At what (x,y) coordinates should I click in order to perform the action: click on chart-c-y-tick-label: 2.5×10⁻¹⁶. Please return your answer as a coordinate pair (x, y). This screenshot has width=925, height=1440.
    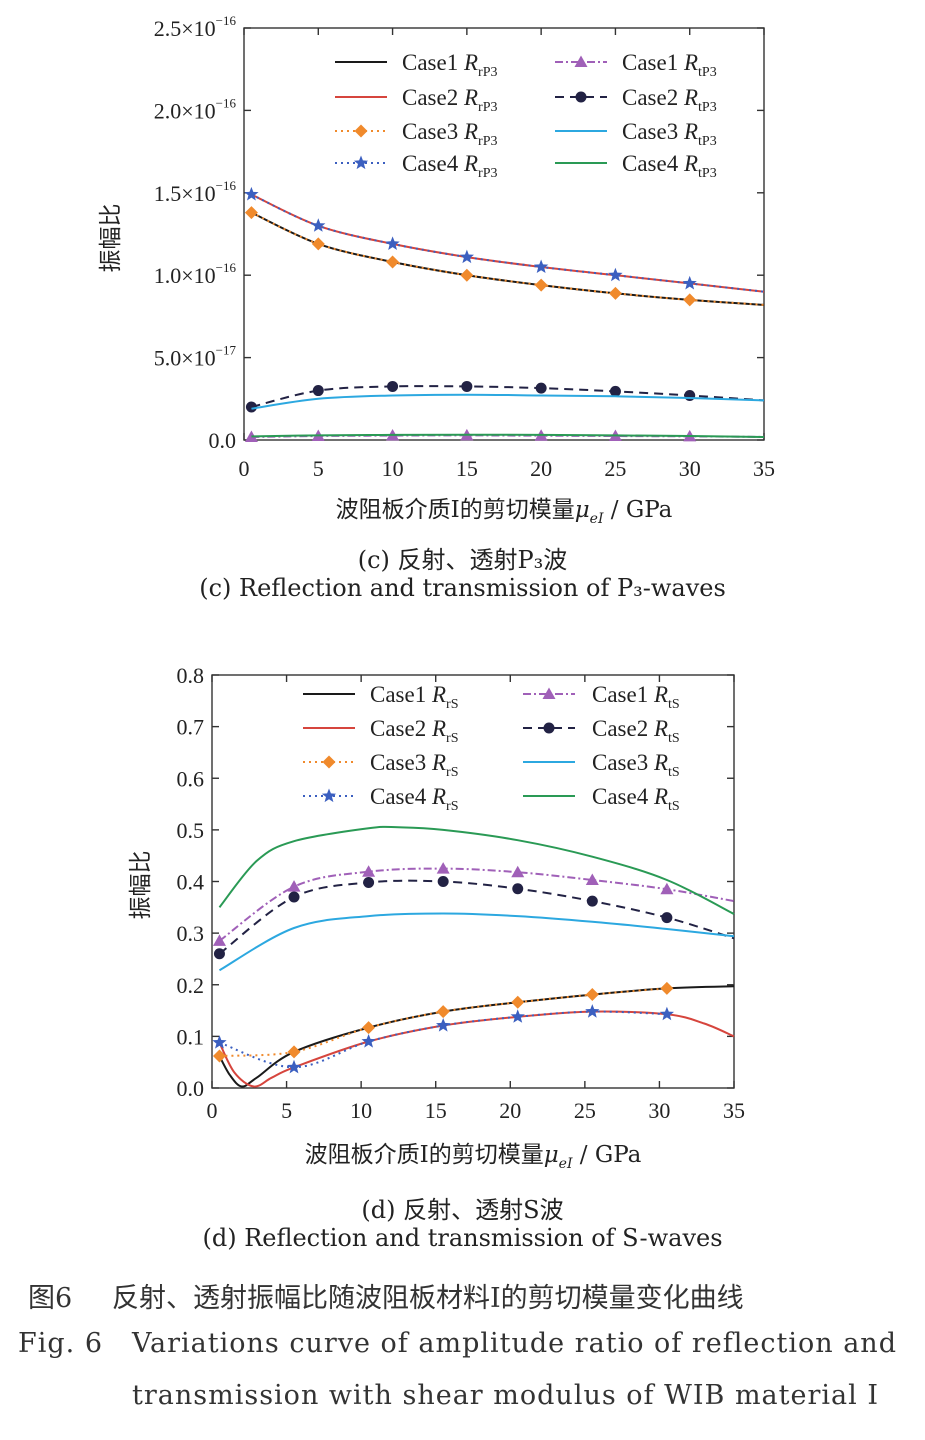
    Looking at the image, I should click on (195, 27).